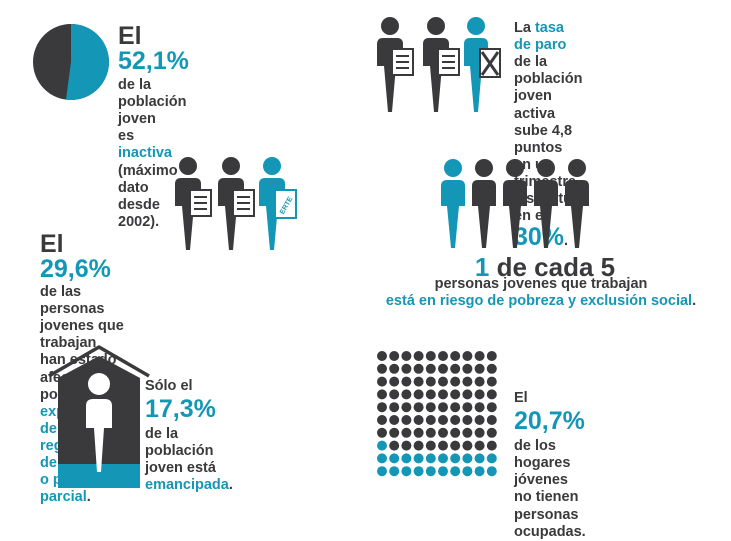  What do you see at coordinates (521, 398) in the screenshot?
I see `households-l1: El` at bounding box center [521, 398].